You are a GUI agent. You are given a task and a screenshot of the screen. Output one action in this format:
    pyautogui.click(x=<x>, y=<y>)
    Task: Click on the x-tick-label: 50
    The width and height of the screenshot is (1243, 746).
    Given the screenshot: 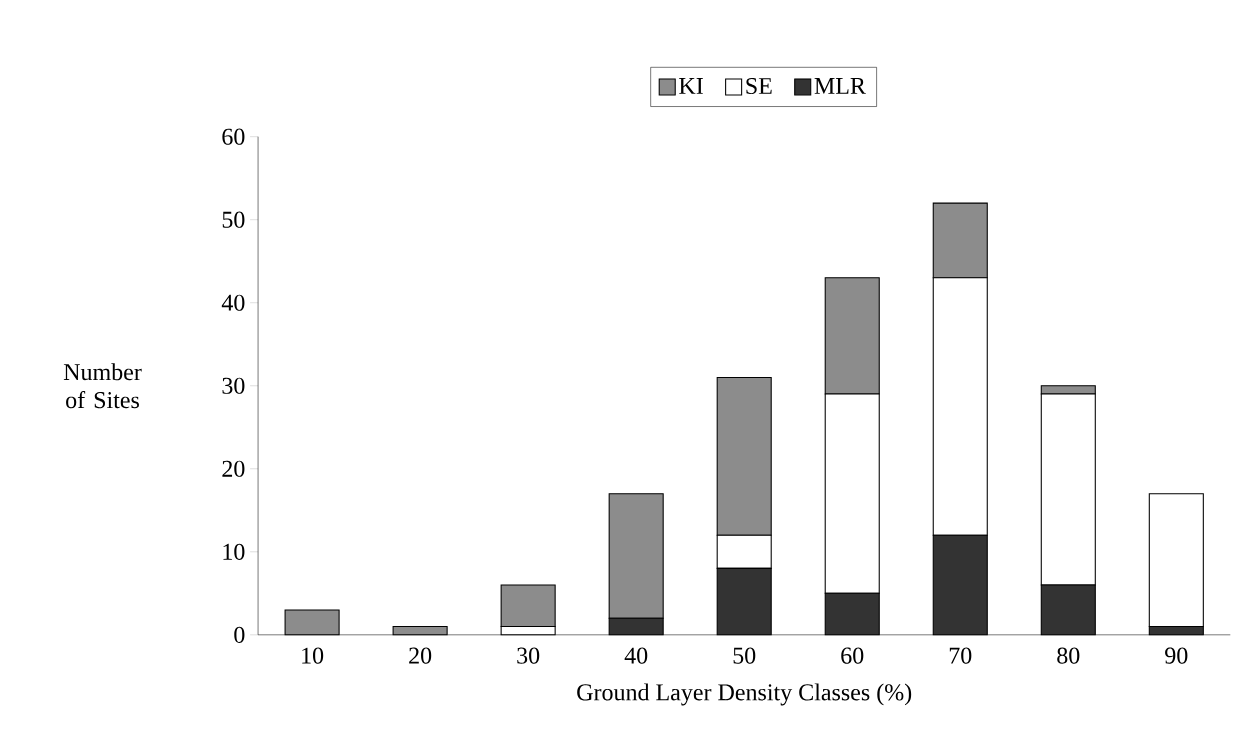 What is the action you would take?
    pyautogui.click(x=744, y=655)
    